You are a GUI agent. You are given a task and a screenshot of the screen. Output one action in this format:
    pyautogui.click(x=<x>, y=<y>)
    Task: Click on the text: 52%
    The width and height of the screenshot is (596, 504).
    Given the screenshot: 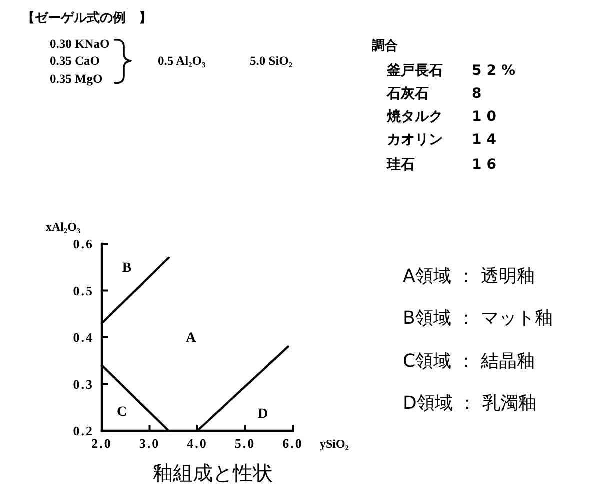 What is the action you would take?
    pyautogui.click(x=496, y=71)
    